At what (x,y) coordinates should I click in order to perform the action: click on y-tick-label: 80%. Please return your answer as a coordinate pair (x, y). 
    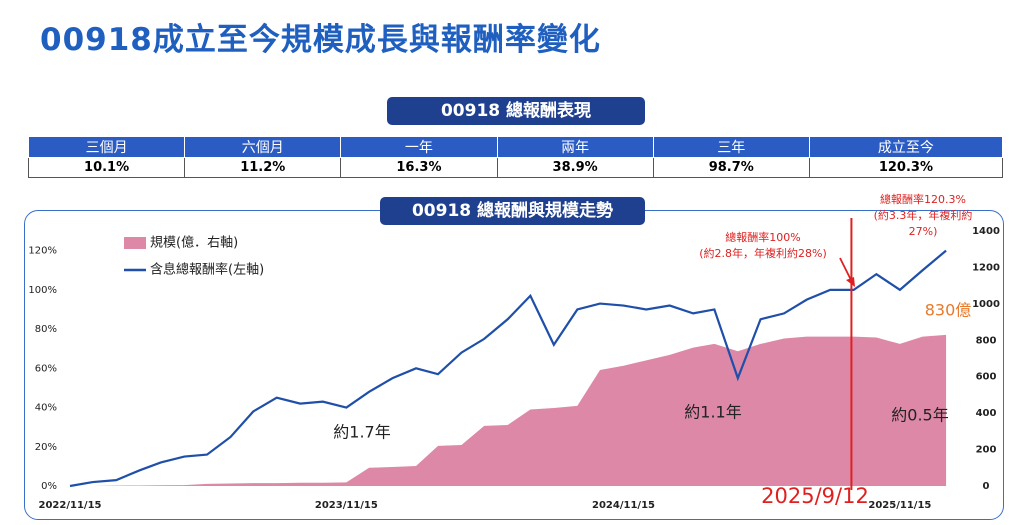
    Looking at the image, I should click on (46, 329).